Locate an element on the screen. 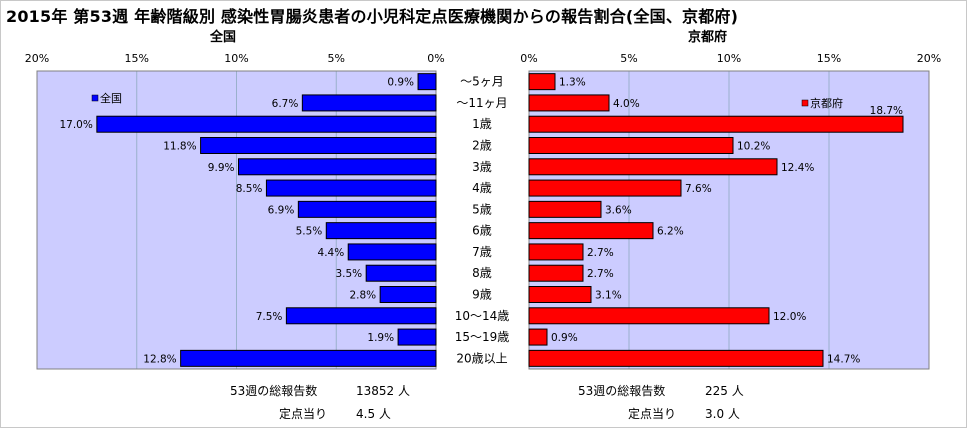  kyoto-data-label: 14.7% is located at coordinates (843, 359).